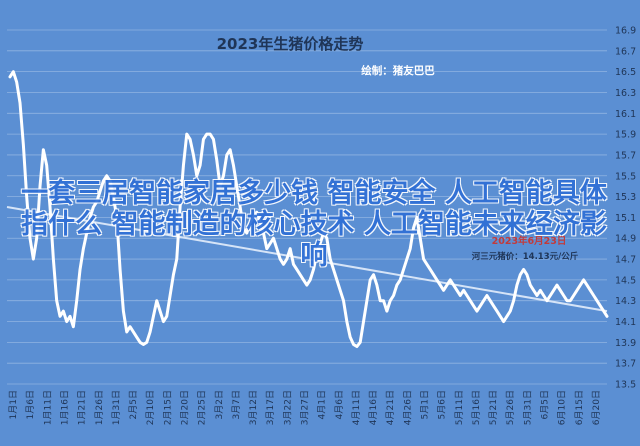 The height and width of the screenshot is (446, 640). I want to click on x-tick-label: 6月10日, so click(562, 407).